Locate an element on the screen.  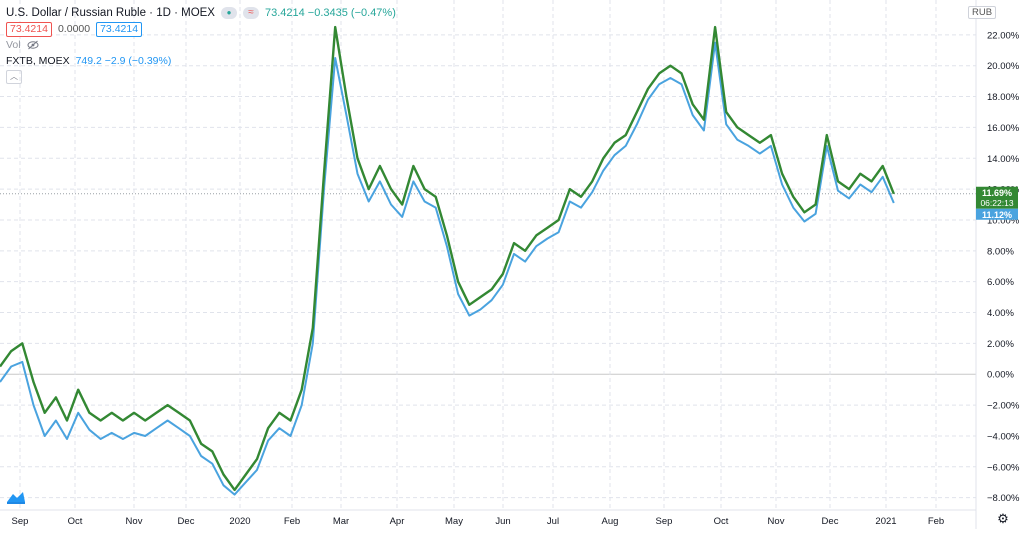
y-tick-label: 2.00% is located at coordinates (1000, 344).